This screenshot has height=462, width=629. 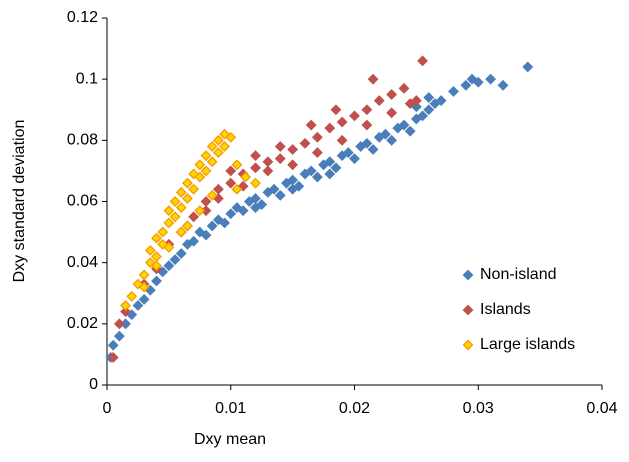 I want to click on y-tick-label: 0.1, so click(x=87, y=78).